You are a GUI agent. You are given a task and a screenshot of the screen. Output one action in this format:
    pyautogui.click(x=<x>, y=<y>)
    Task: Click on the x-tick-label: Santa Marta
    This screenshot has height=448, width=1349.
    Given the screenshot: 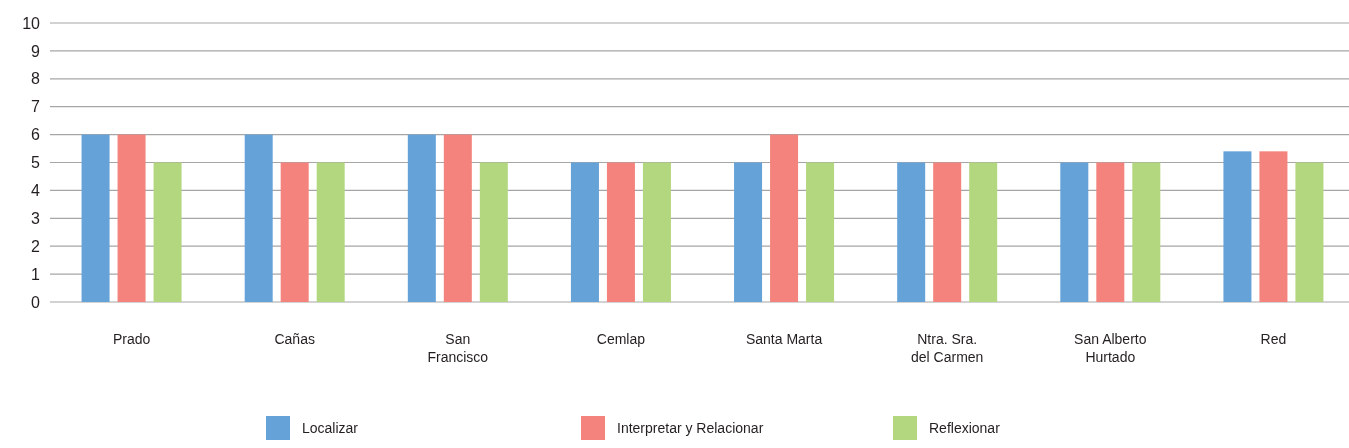 What is the action you would take?
    pyautogui.click(x=784, y=339)
    